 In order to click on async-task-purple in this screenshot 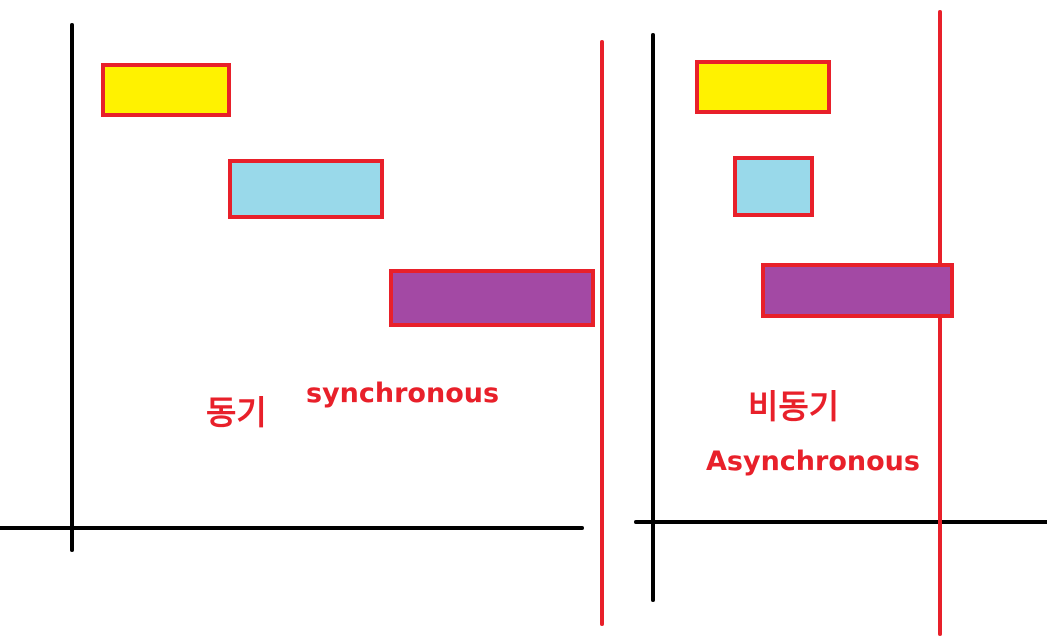, I will do `click(857, 290)`.